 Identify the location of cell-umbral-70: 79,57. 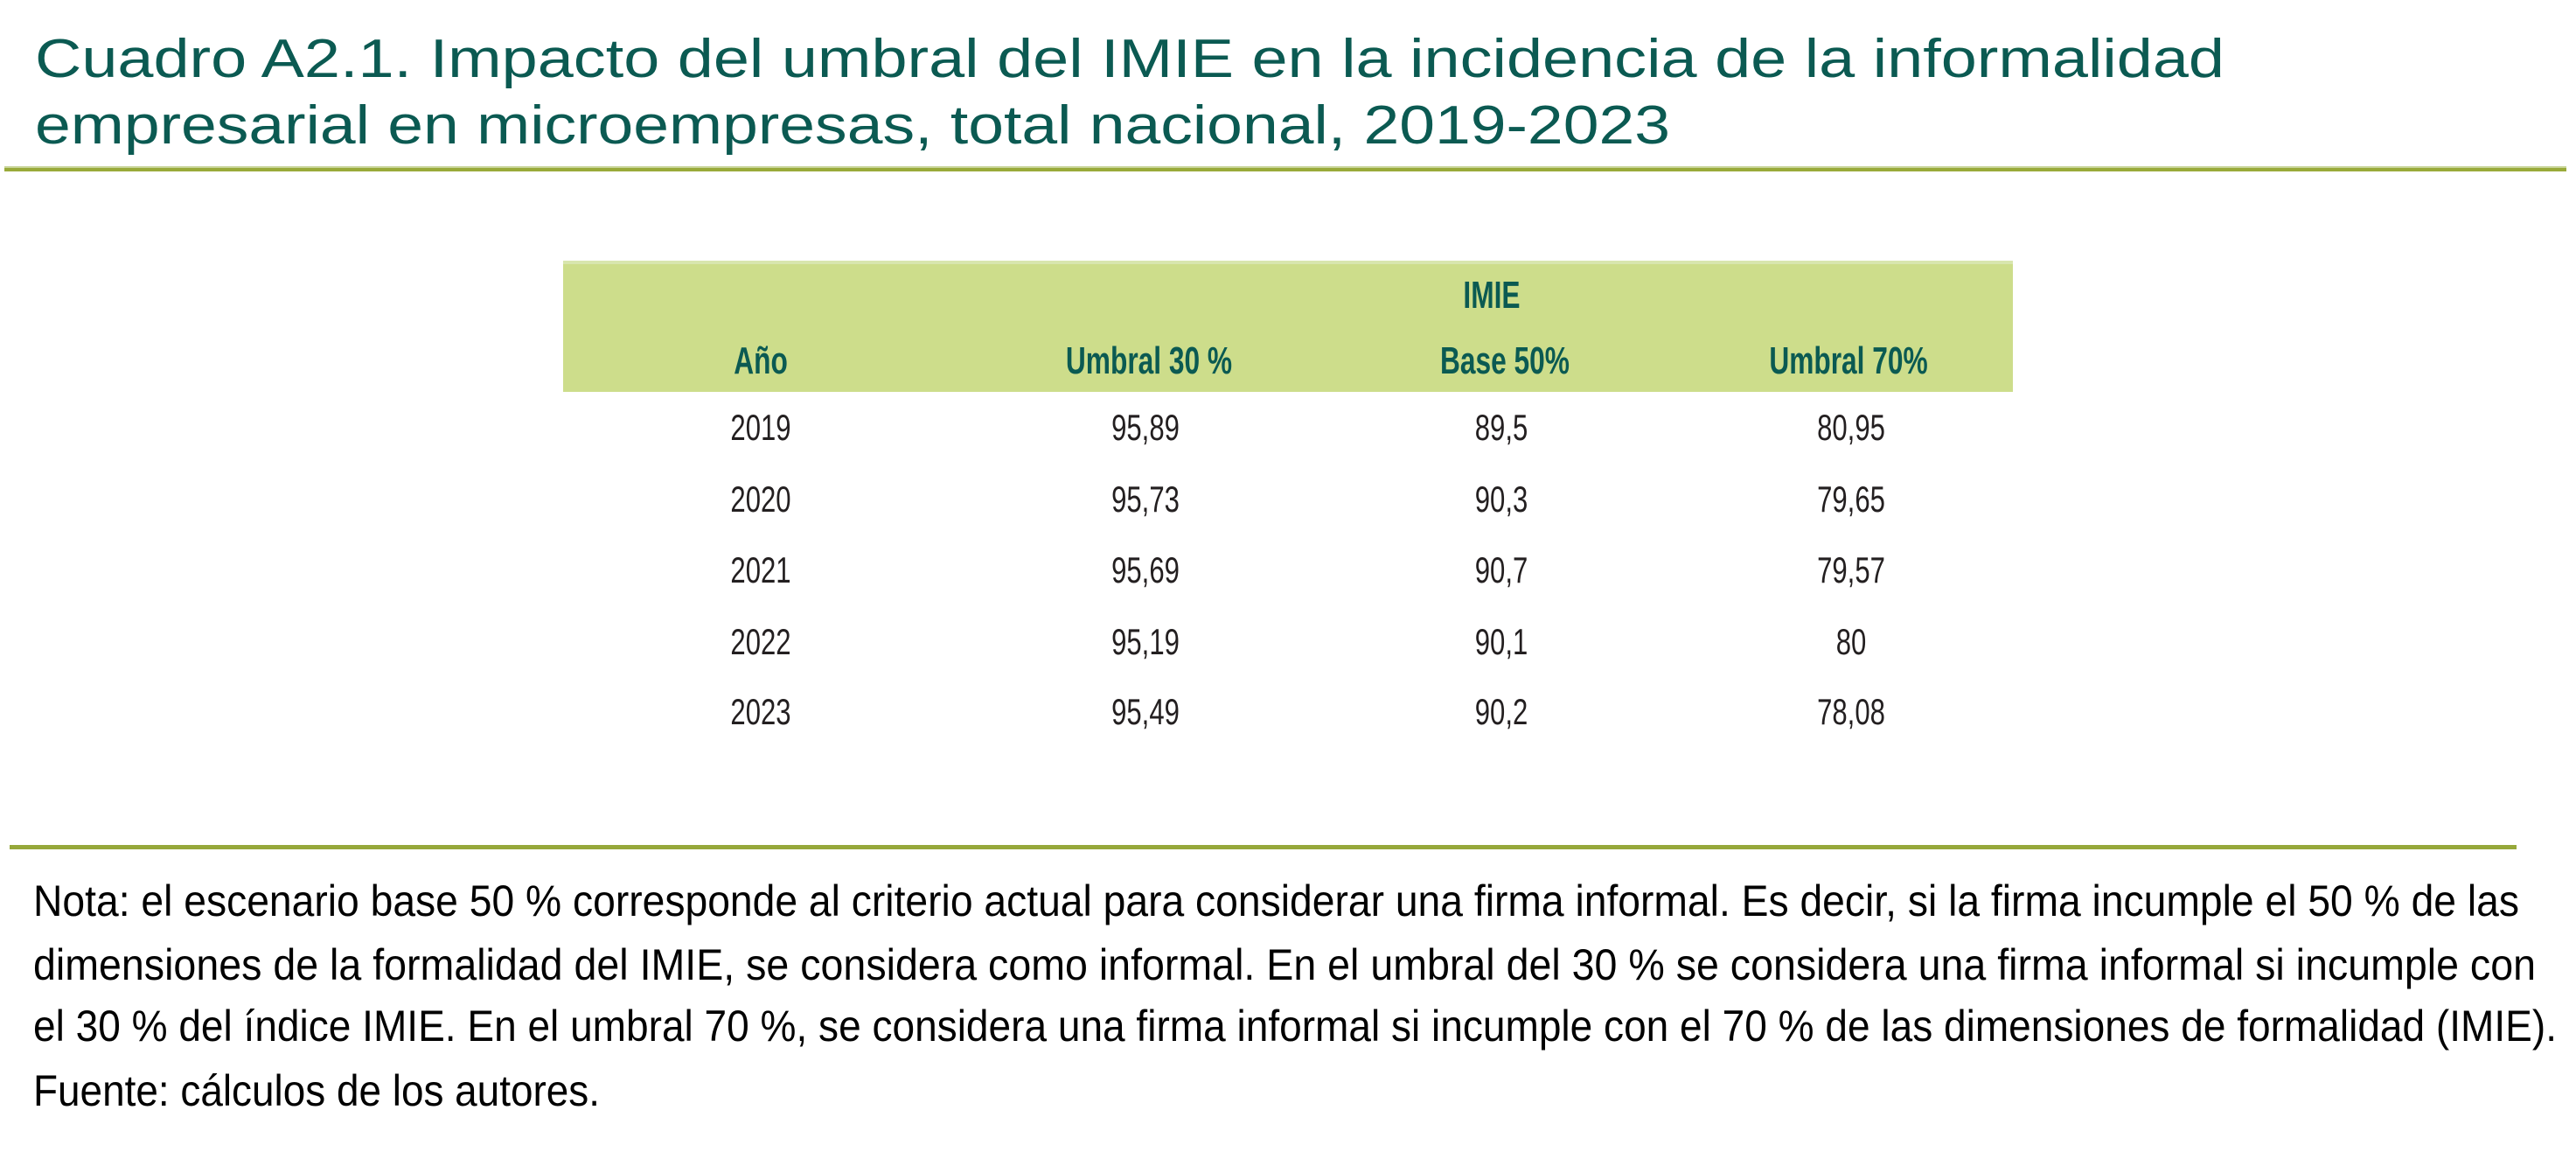
(1851, 569).